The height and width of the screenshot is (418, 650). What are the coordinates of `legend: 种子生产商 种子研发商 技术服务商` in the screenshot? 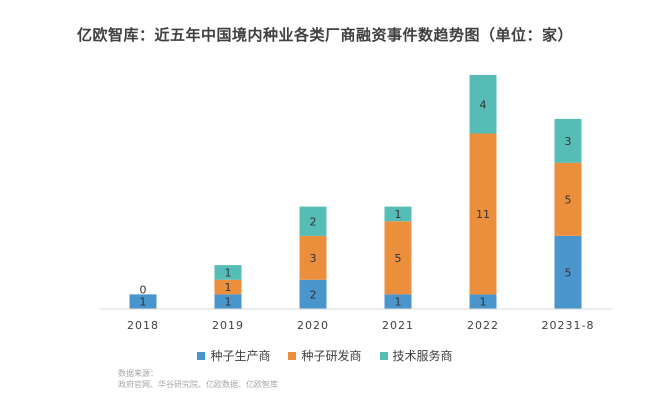 It's located at (325, 355).